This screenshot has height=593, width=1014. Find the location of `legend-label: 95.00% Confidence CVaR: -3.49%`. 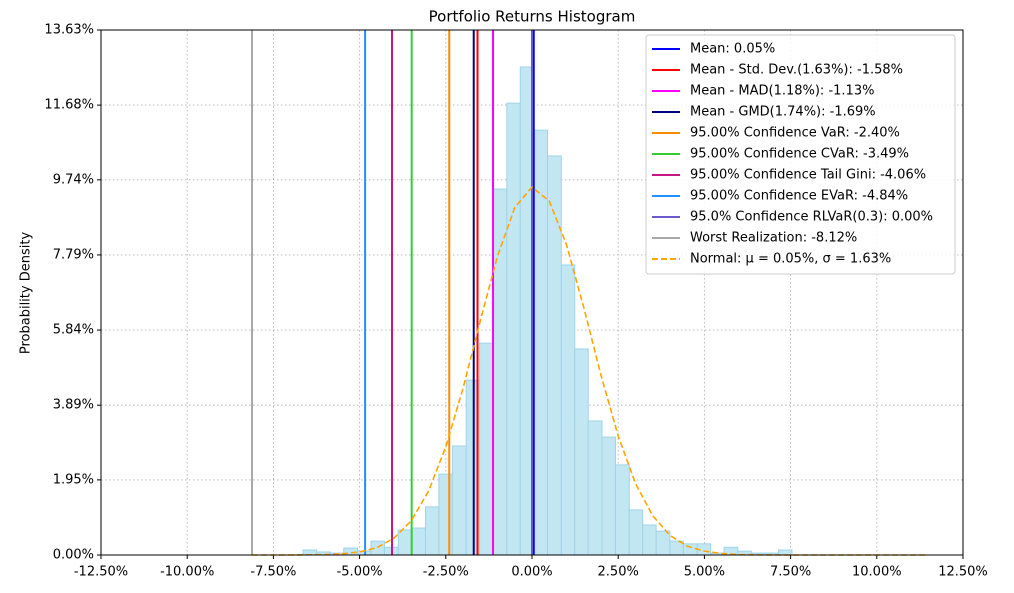

legend-label: 95.00% Confidence CVaR: -3.49% is located at coordinates (799, 154).